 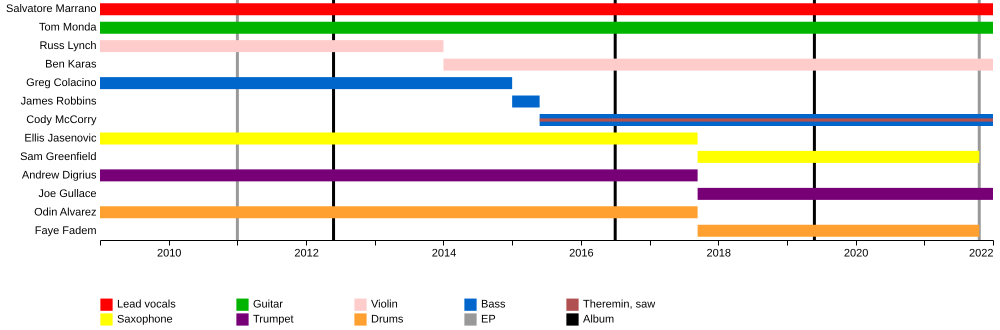 I want to click on y-tick-label: Russ Lynch, so click(x=67, y=46).